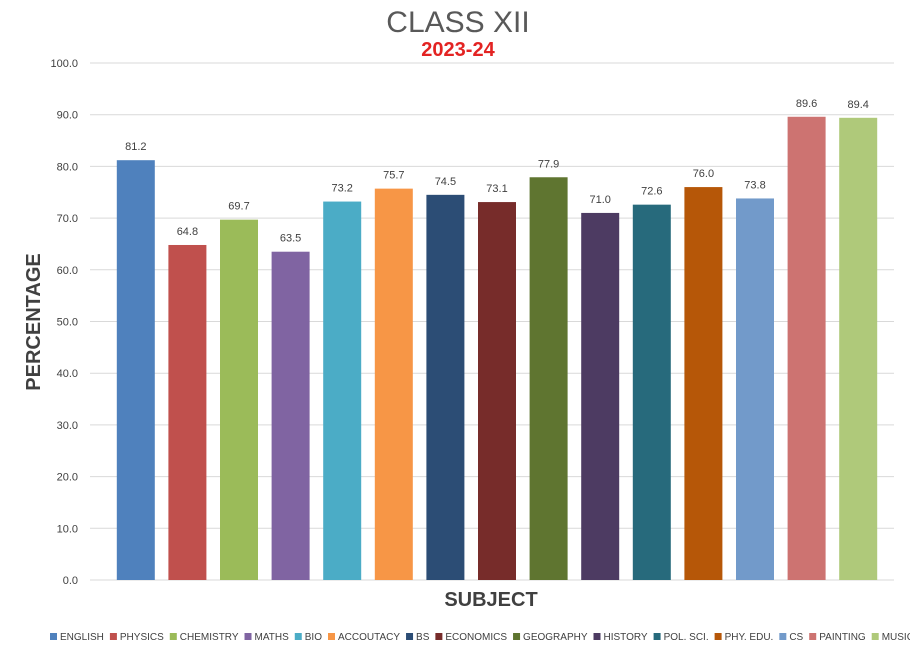  What do you see at coordinates (67, 374) in the screenshot?
I see `y-tick-label: 40.0` at bounding box center [67, 374].